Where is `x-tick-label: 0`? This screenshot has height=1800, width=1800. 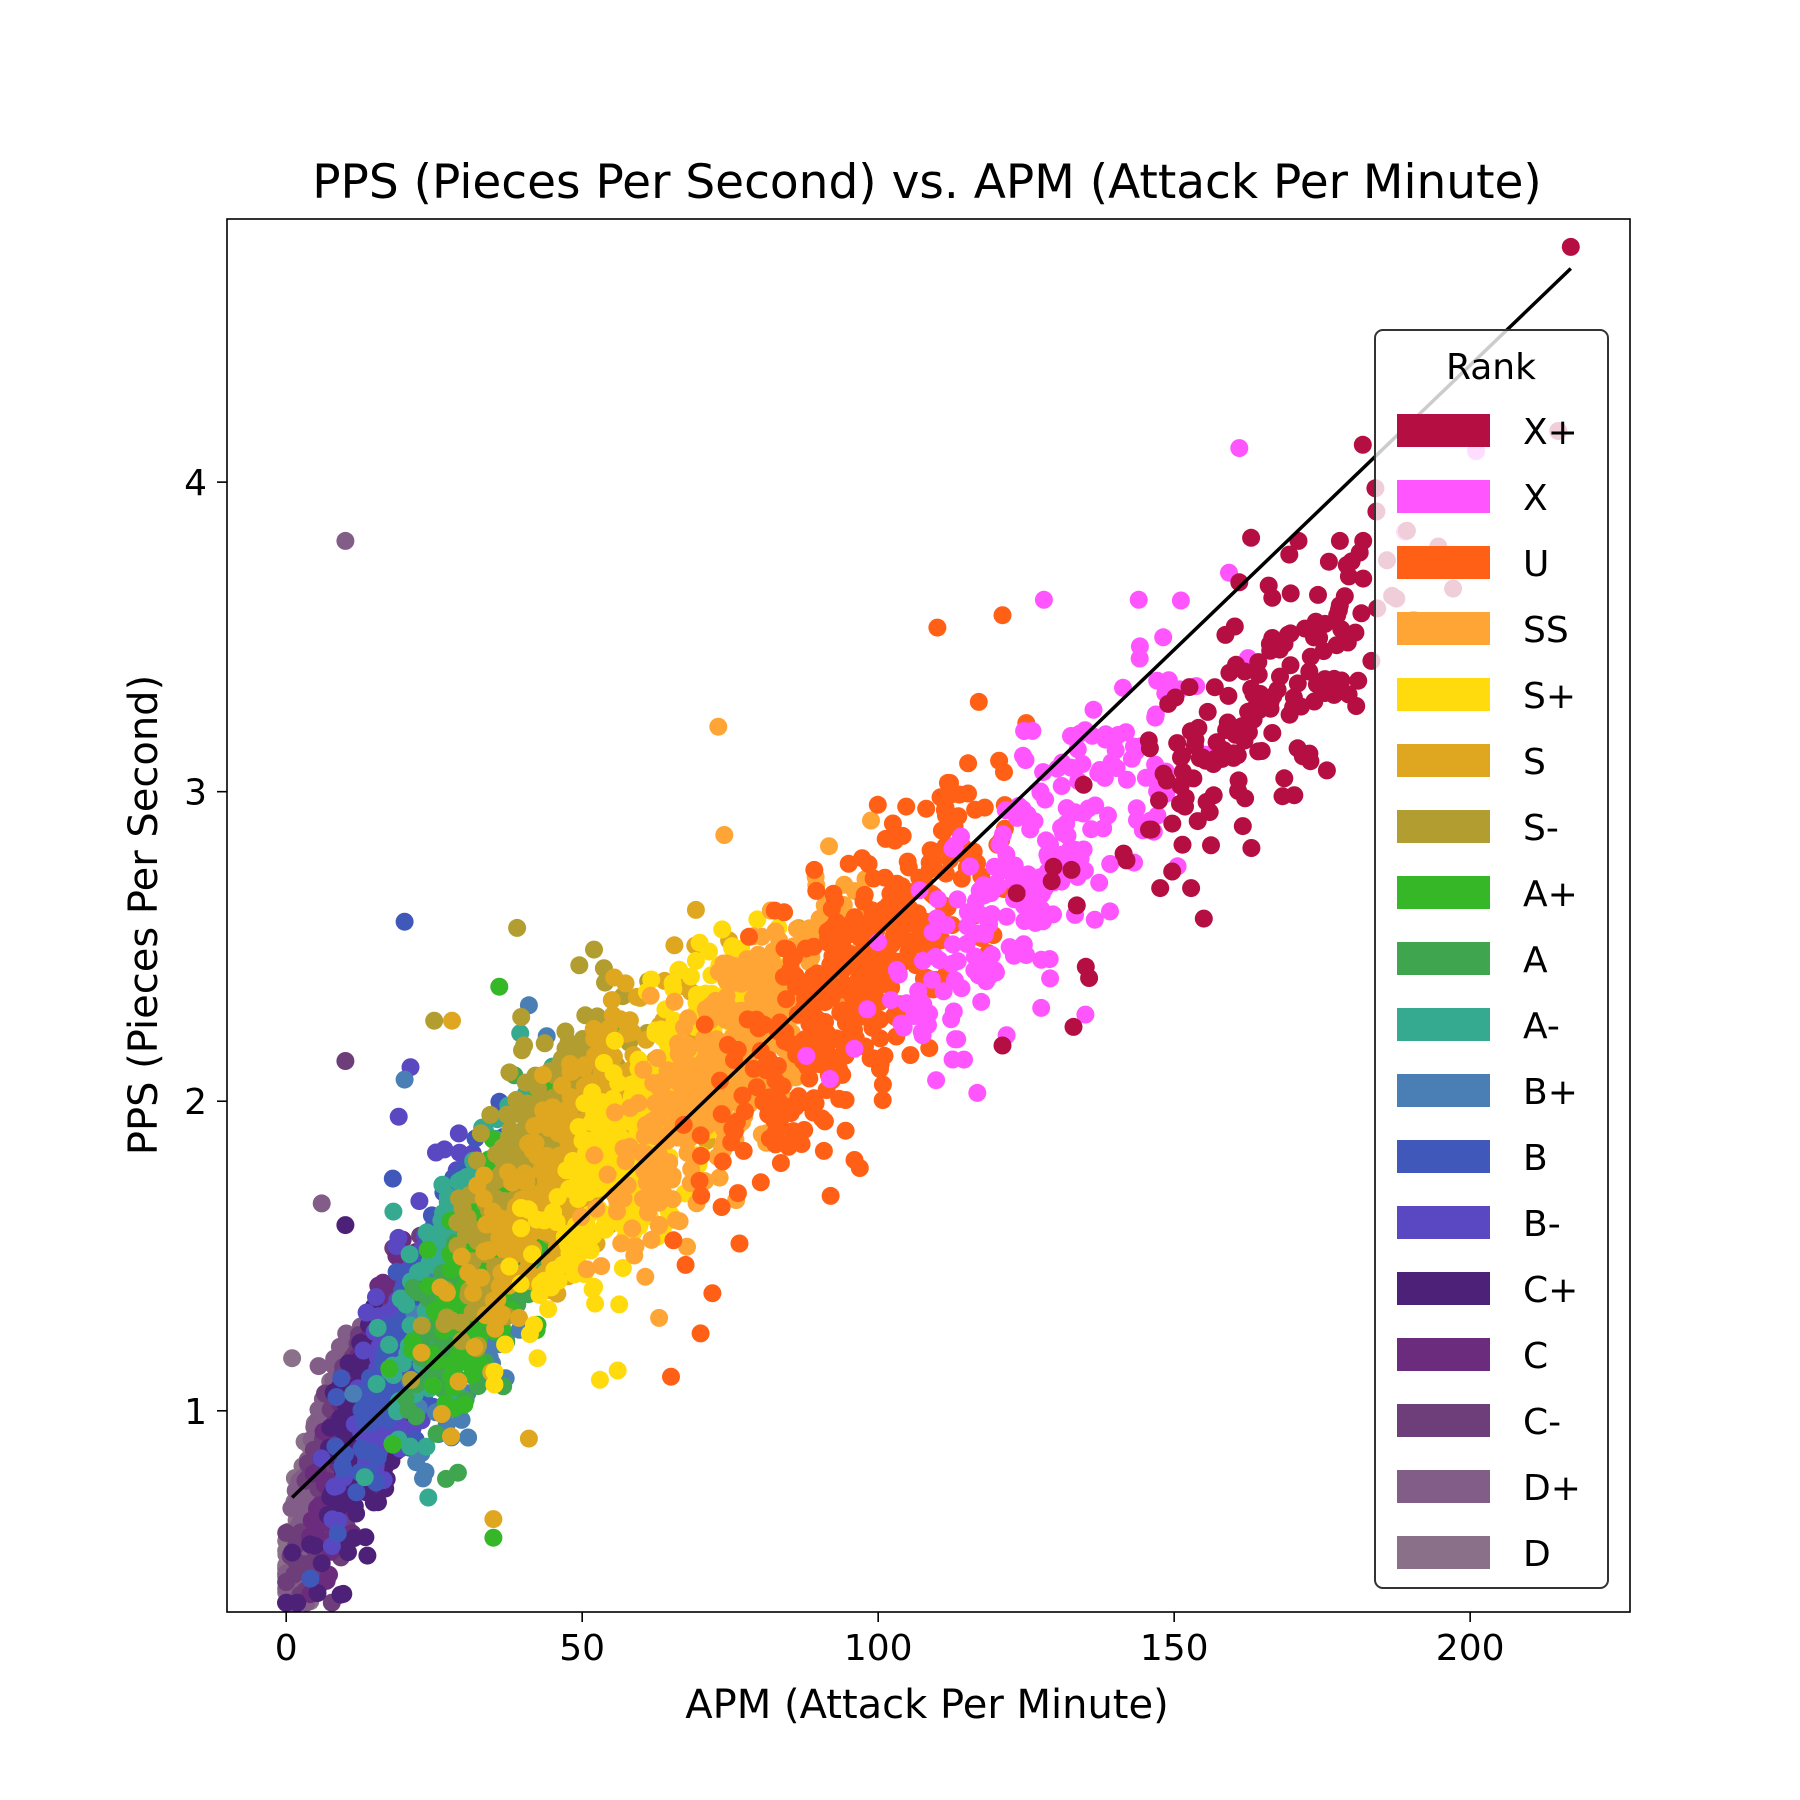
x-tick-label: 0 is located at coordinates (286, 1648).